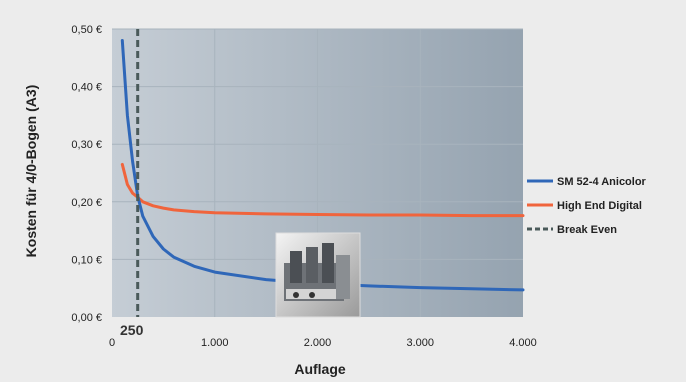  What do you see at coordinates (86, 145) in the screenshot?
I see `y-tick-label: 0,30 €` at bounding box center [86, 145].